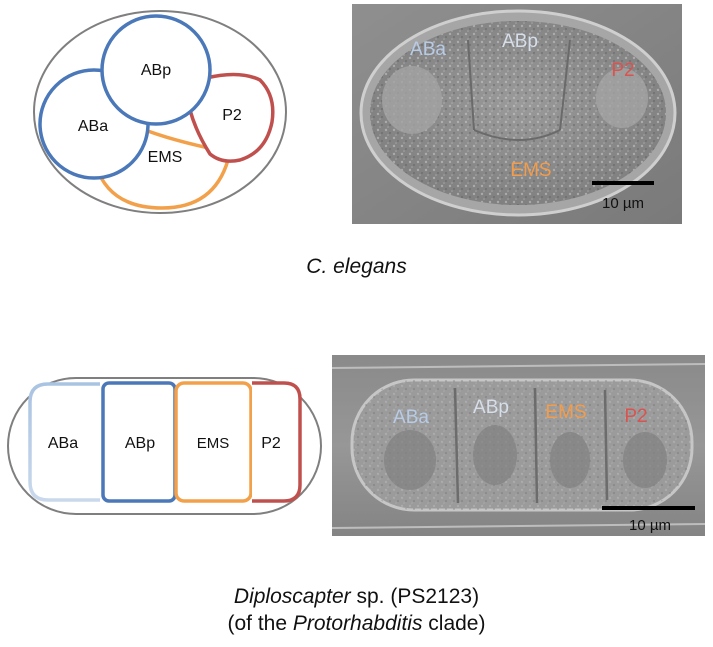  I want to click on bottom-caption-line1: Diploscapter sp. (PS2123), so click(356, 596).